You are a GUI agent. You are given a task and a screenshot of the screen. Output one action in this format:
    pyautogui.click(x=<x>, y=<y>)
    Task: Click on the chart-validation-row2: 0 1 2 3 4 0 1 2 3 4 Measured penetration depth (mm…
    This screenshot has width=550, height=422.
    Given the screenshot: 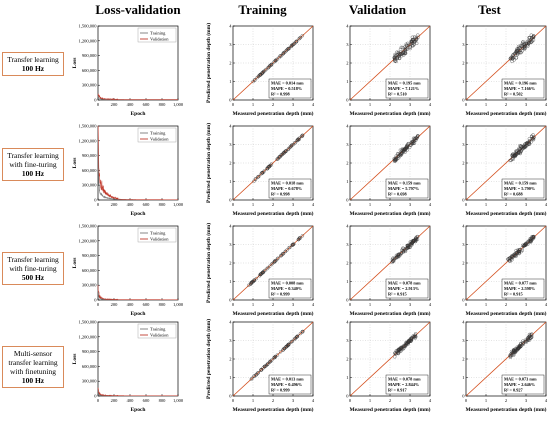 What is the action you would take?
    pyautogui.click(x=389, y=171)
    